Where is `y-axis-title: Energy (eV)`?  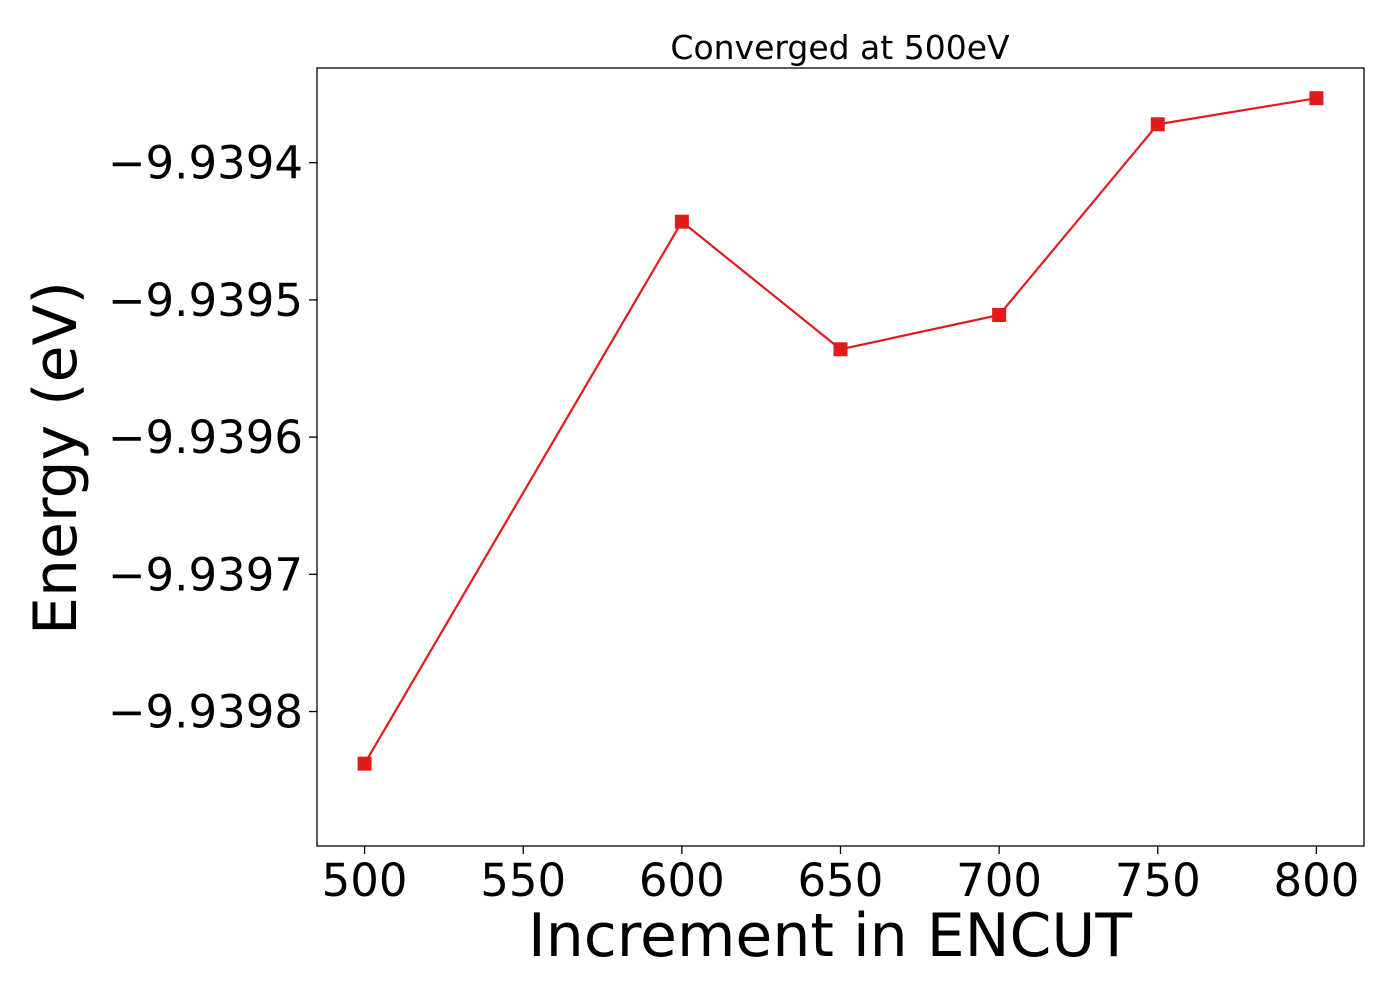 y-axis-title: Energy (eV) is located at coordinates (56, 458).